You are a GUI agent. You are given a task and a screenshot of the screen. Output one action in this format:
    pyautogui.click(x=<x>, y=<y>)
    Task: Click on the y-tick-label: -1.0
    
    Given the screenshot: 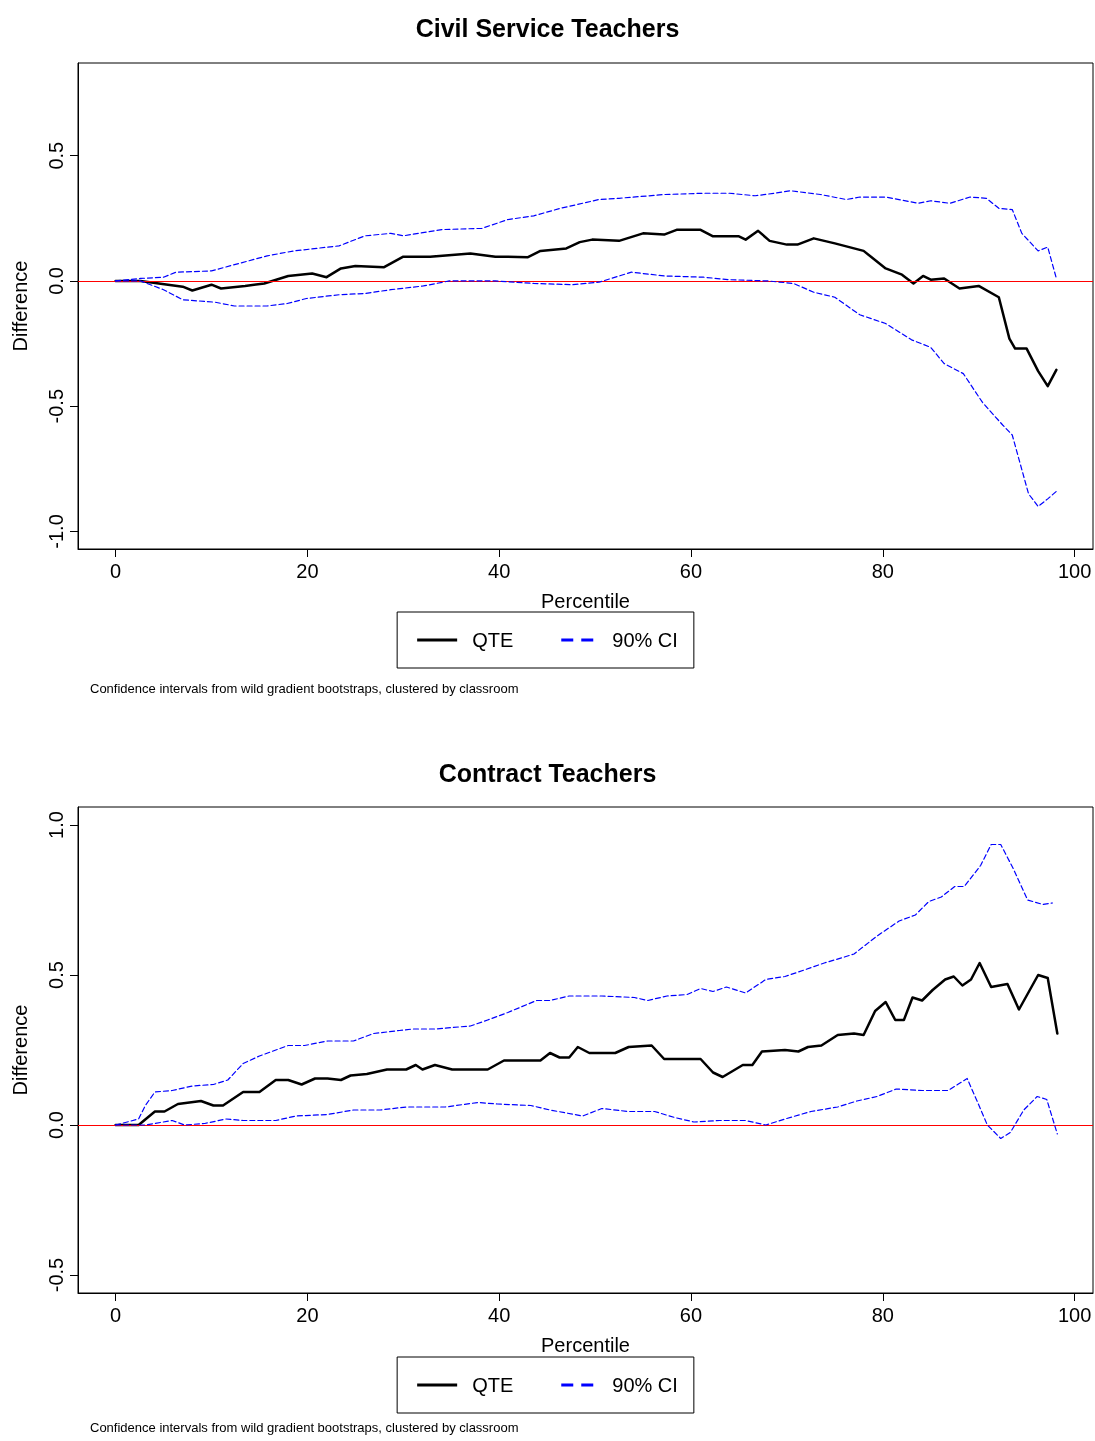 What is the action you would take?
    pyautogui.click(x=56, y=531)
    